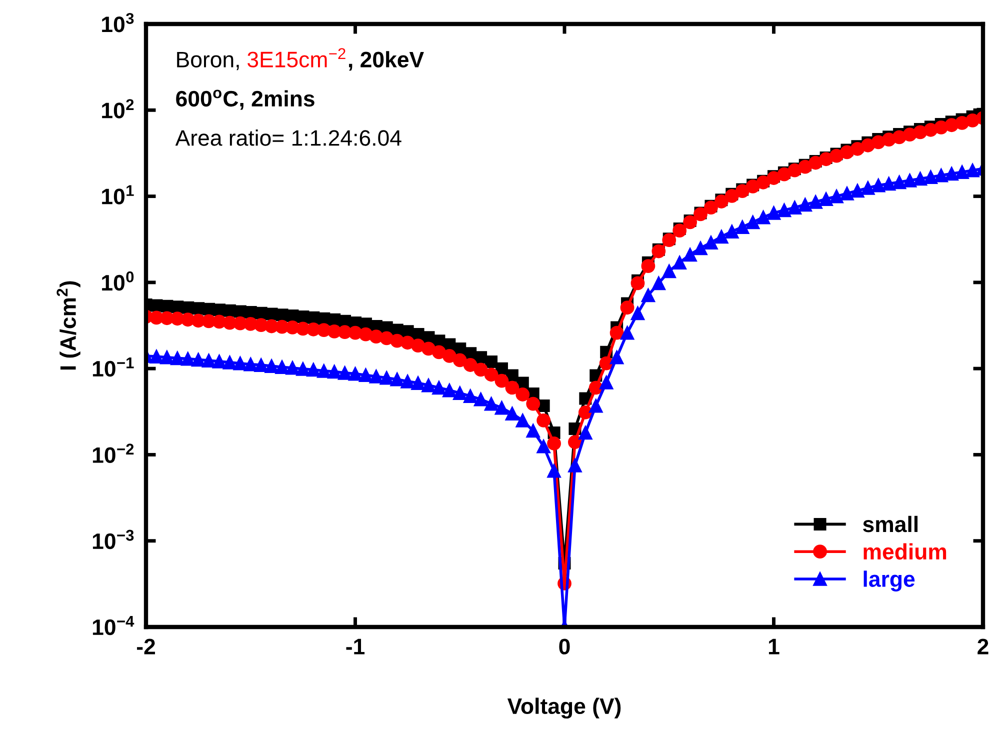 Image resolution: width=993 pixels, height=738 pixels. What do you see at coordinates (145, 646) in the screenshot?
I see `x-tick-label: -2` at bounding box center [145, 646].